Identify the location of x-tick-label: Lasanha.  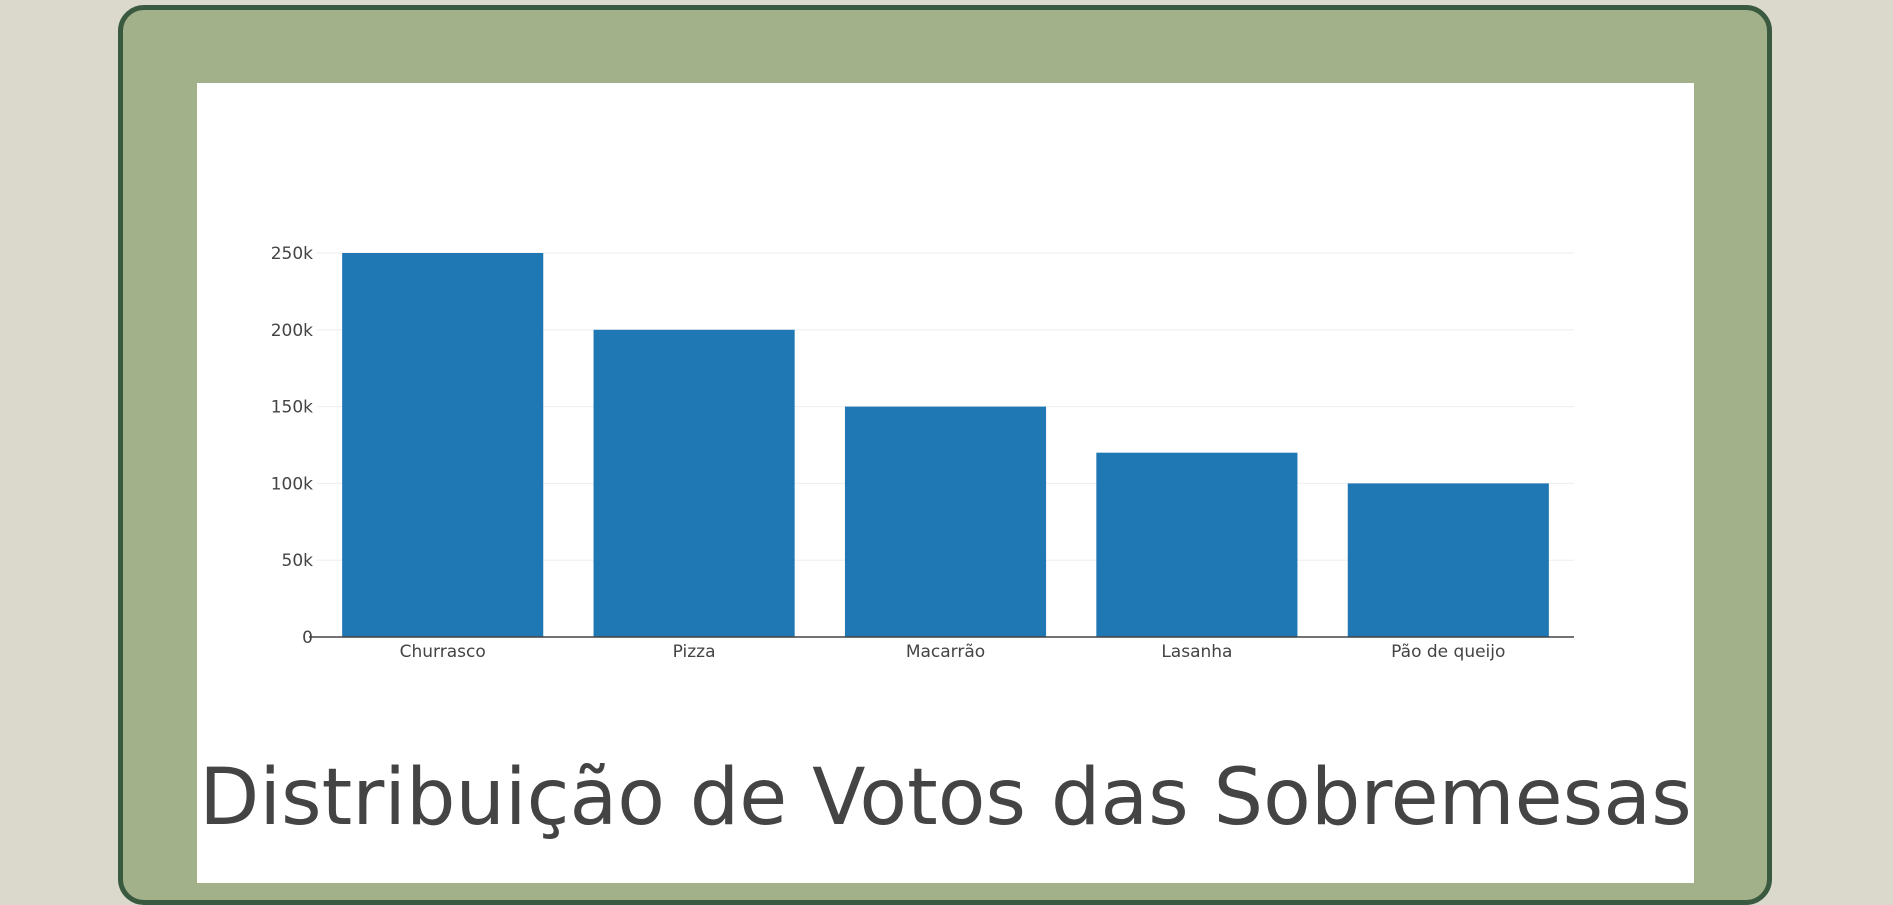
(1196, 652).